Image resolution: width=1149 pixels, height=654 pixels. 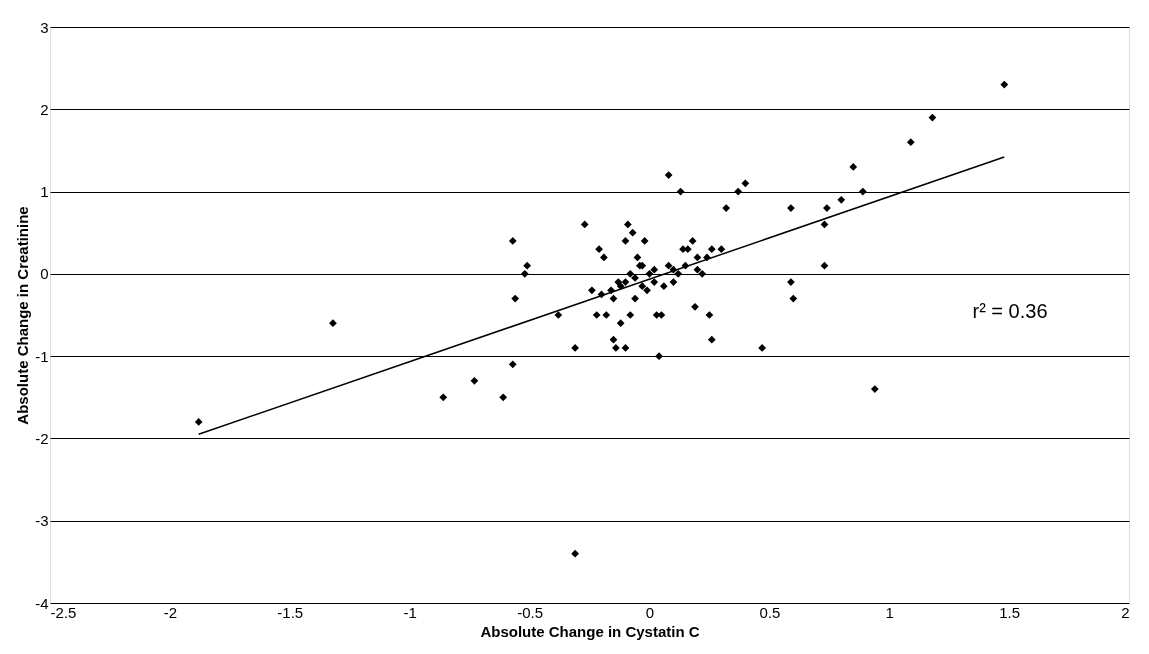 I want to click on x-tick-label: 0, so click(x=650, y=612).